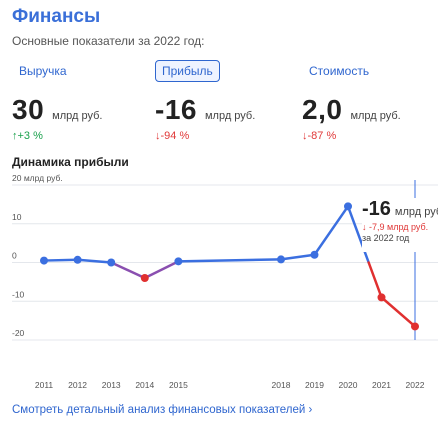 The width and height of the screenshot is (438, 434). Describe the element at coordinates (77, 116) in the screenshot. I see `metric-revenue-unit: млрд руб.` at that location.